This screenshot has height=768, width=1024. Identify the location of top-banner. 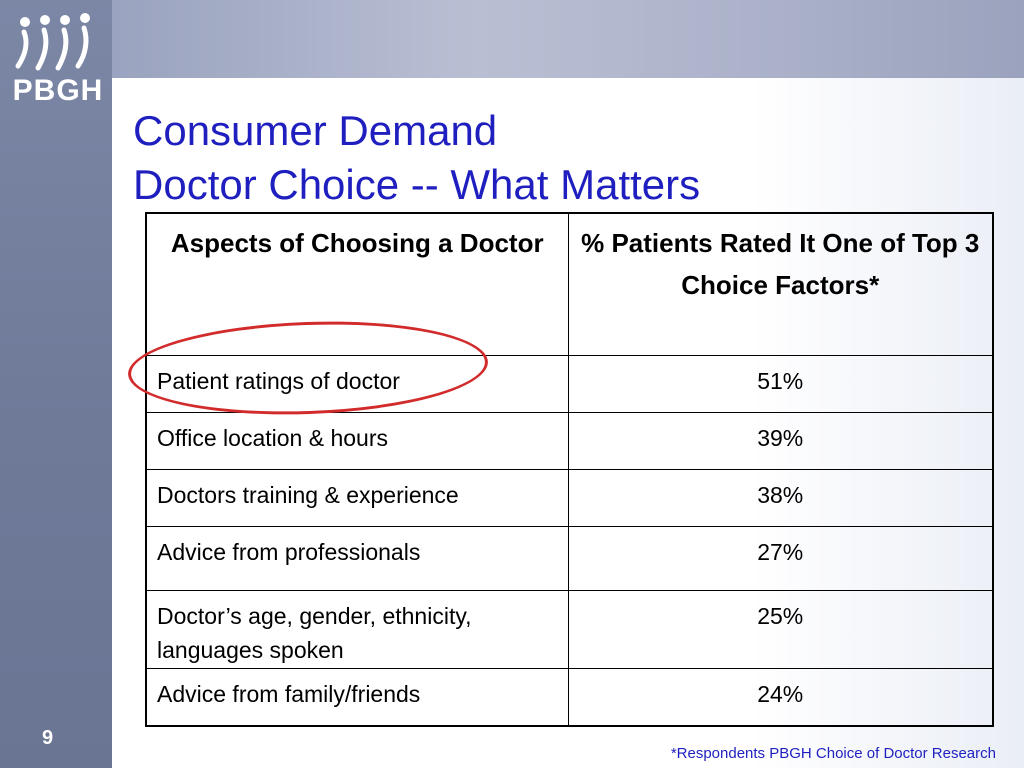
(568, 39).